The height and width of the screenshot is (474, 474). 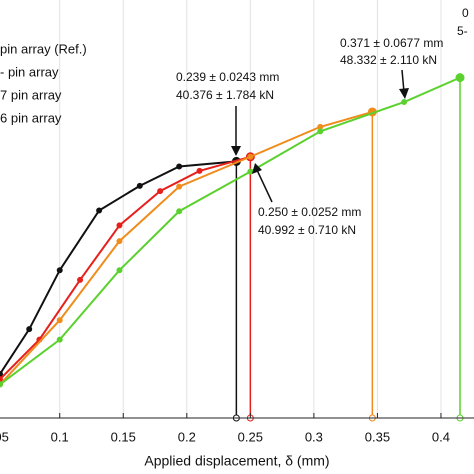 What do you see at coordinates (441, 436) in the screenshot?
I see `x-tick-label: 0.4` at bounding box center [441, 436].